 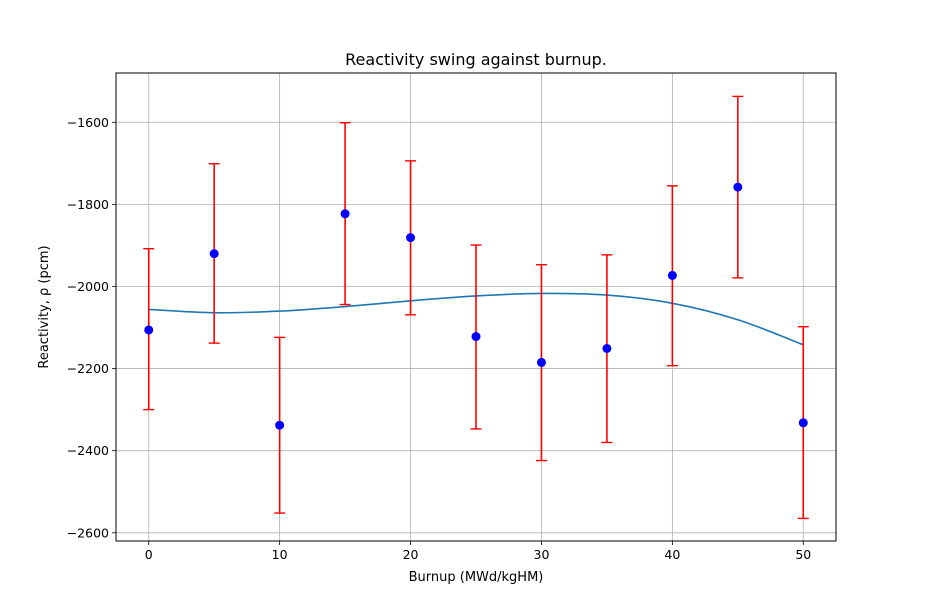 I want to click on y-tick-label: −2600, so click(x=88, y=532).